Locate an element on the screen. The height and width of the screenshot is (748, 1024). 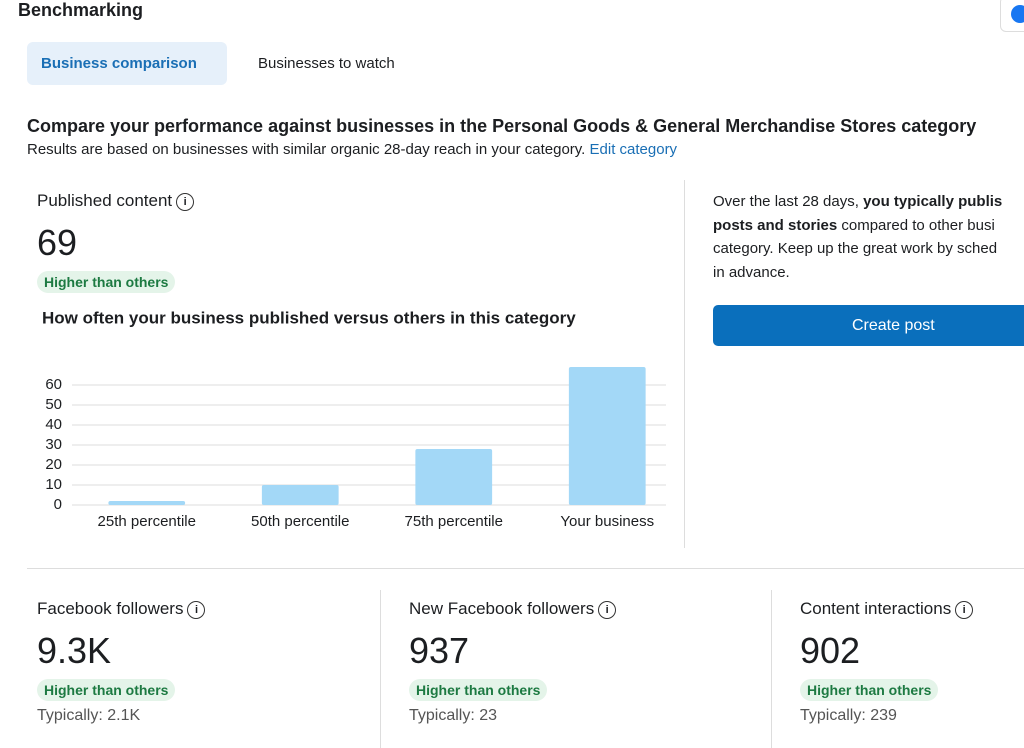
metric-label: Content interactions i is located at coordinates (887, 609).